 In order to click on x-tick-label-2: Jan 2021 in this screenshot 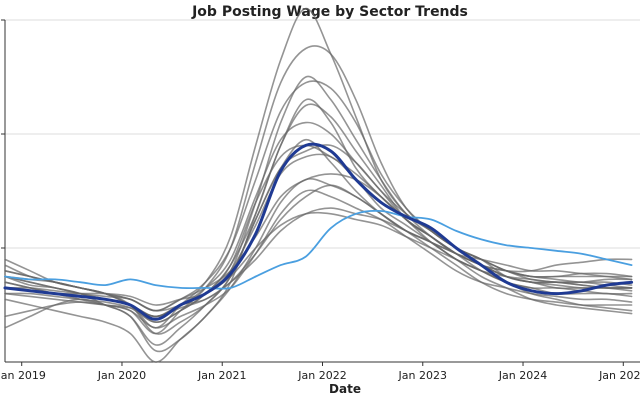, I will do `click(221, 375)`.